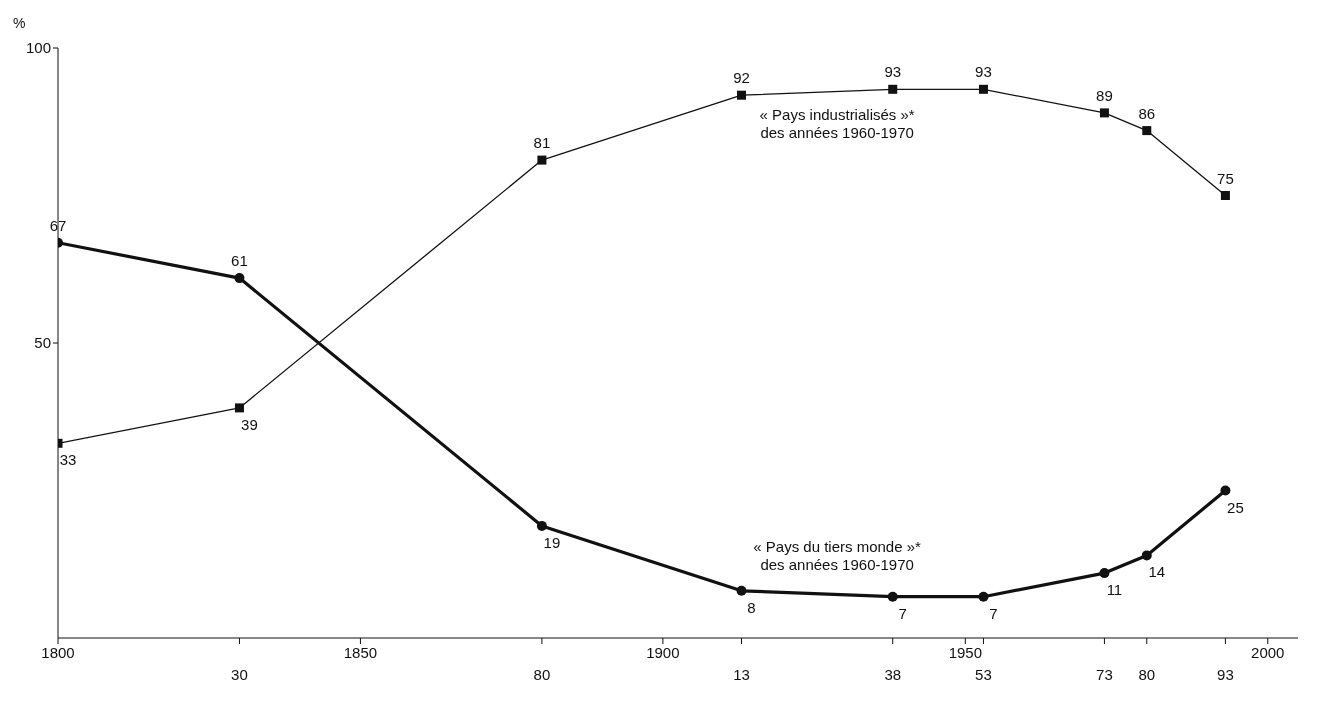 This screenshot has width=1333, height=706. What do you see at coordinates (542, 143) in the screenshot?
I see `data-label: 81` at bounding box center [542, 143].